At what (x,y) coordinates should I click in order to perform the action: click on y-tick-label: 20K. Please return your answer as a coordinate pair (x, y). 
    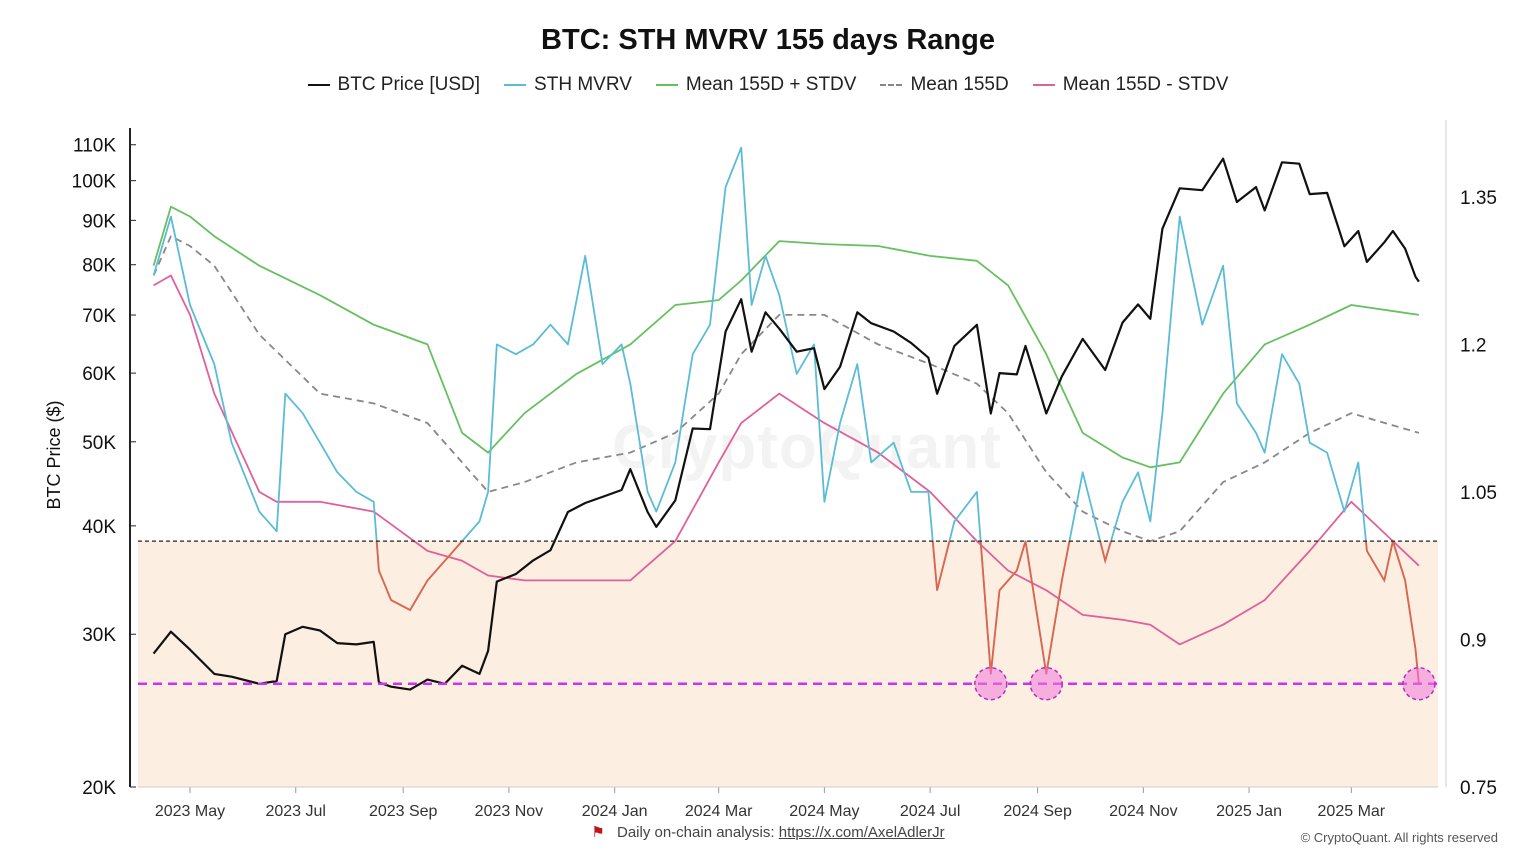
    Looking at the image, I should click on (99, 788).